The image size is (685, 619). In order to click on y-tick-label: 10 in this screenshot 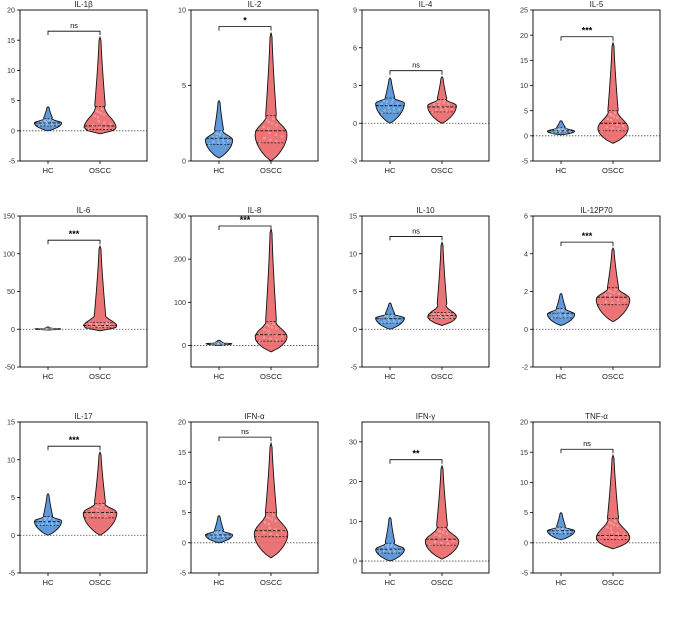, I will do `click(11, 70)`.